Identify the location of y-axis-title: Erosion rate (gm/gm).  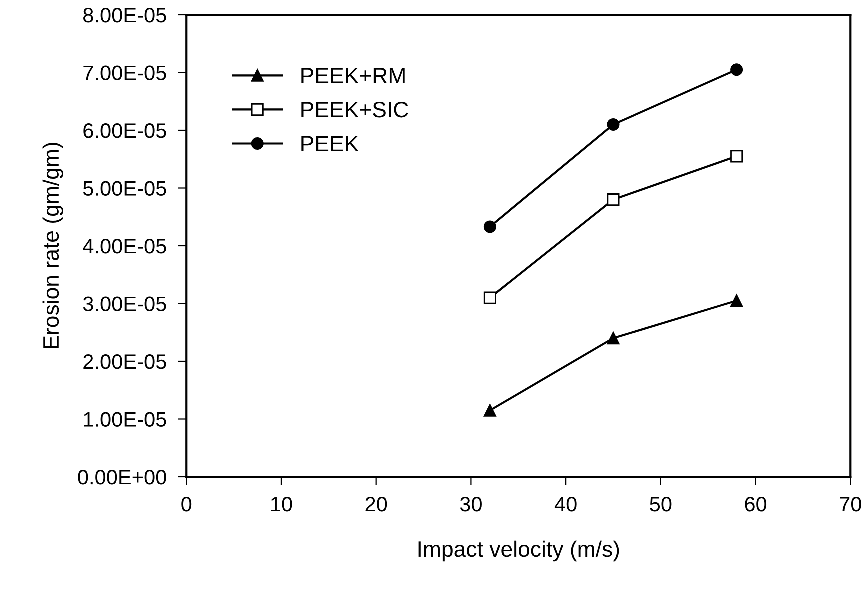
(53, 246).